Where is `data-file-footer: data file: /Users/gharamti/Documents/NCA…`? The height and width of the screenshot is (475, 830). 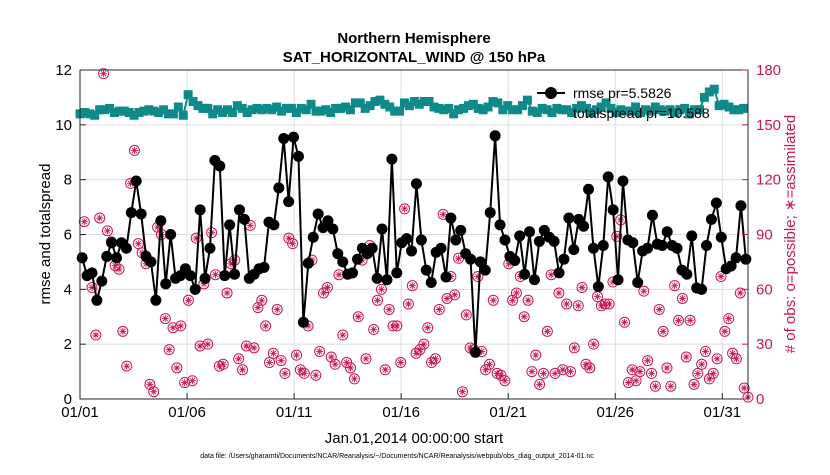 data-file-footer: data file: /Users/gharamti/Documents/NCA… is located at coordinates (397, 456).